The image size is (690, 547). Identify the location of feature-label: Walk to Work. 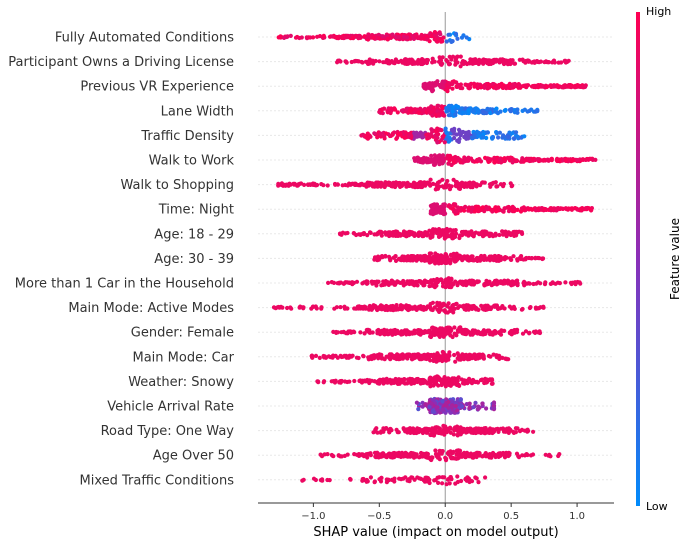
(192, 161).